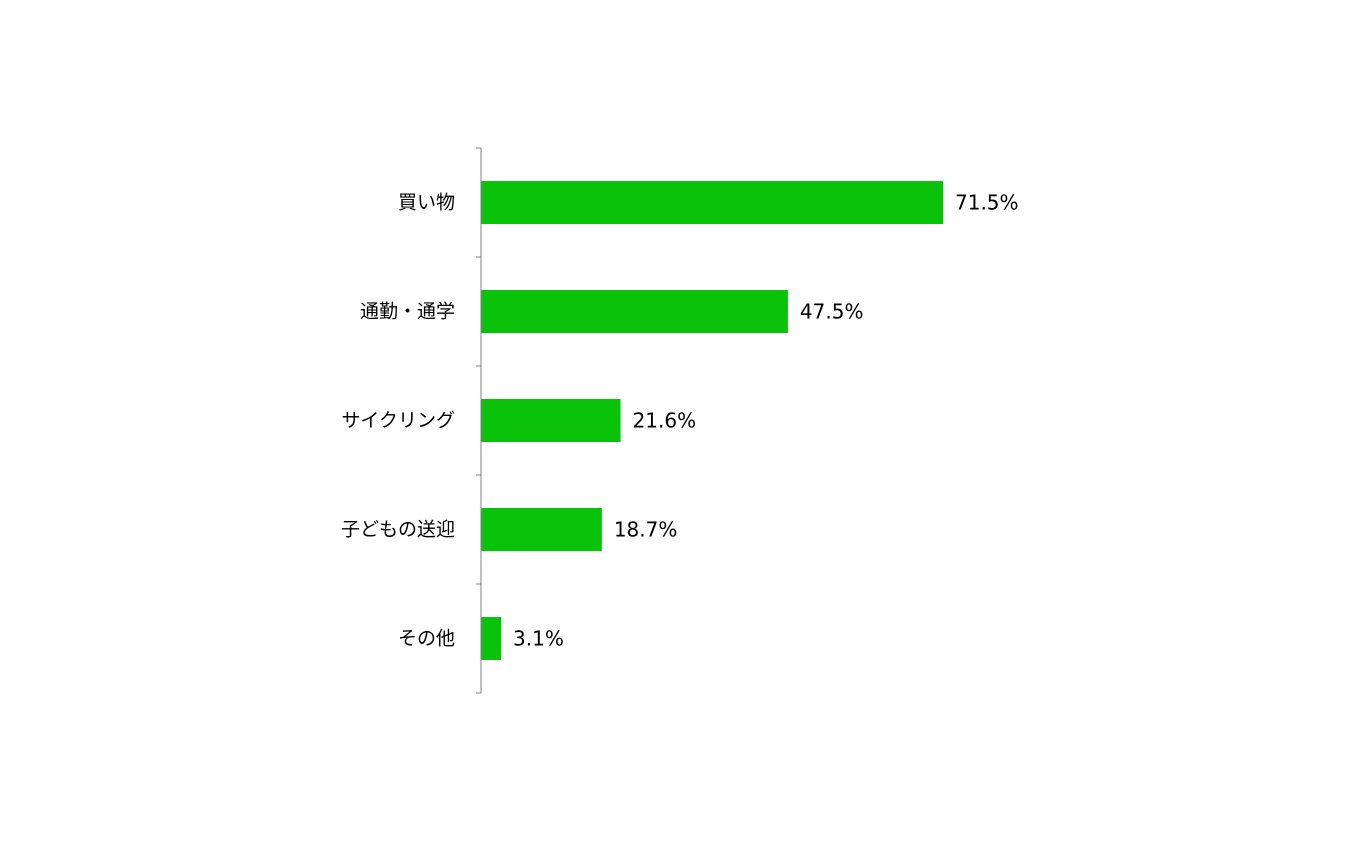 This screenshot has height=844, width=1350. Describe the element at coordinates (479, 420) in the screenshot. I see `category-axis` at that location.